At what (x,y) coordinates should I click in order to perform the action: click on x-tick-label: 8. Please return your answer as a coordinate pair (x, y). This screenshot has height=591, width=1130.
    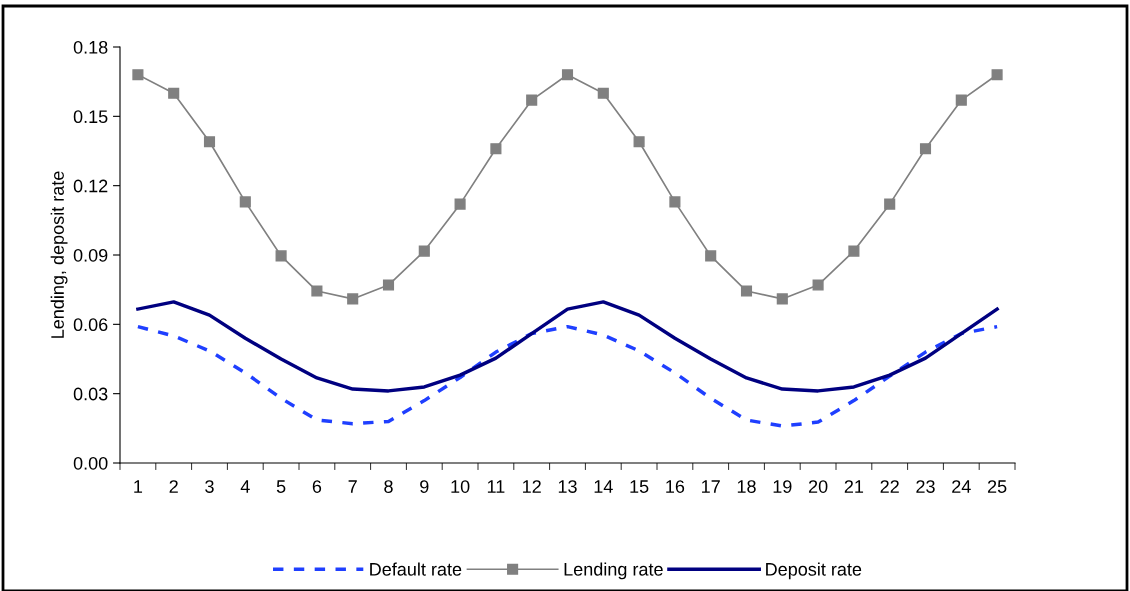
    Looking at the image, I should click on (388, 486).